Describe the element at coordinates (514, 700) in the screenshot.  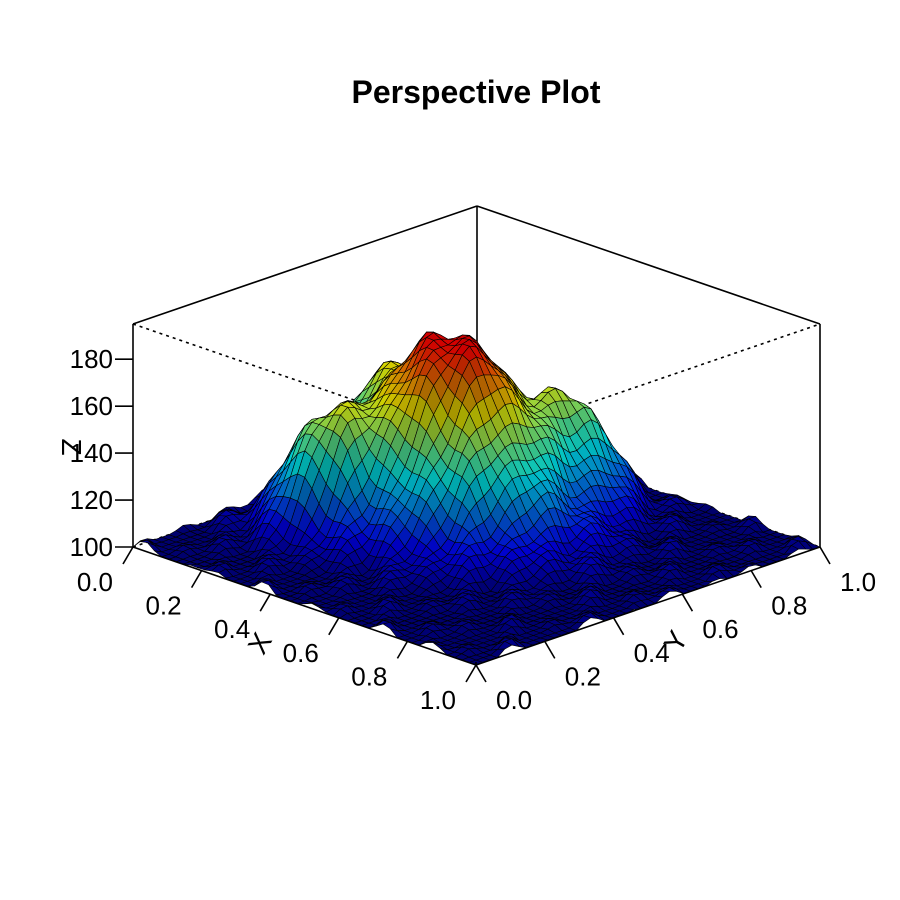
I see `y-tick-label: 0.0` at that location.